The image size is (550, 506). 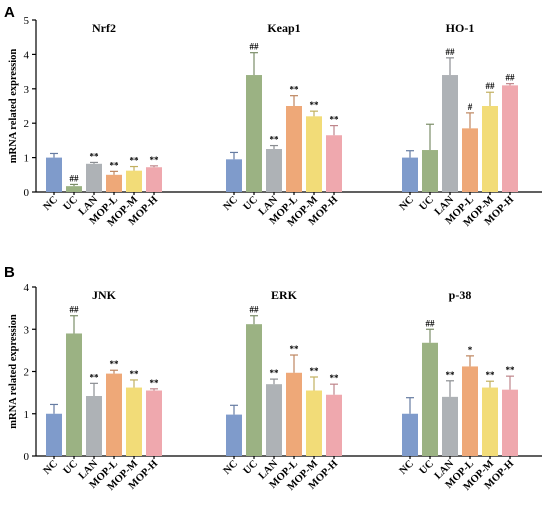 I want to click on group-title: Nrf2, so click(x=104, y=28).